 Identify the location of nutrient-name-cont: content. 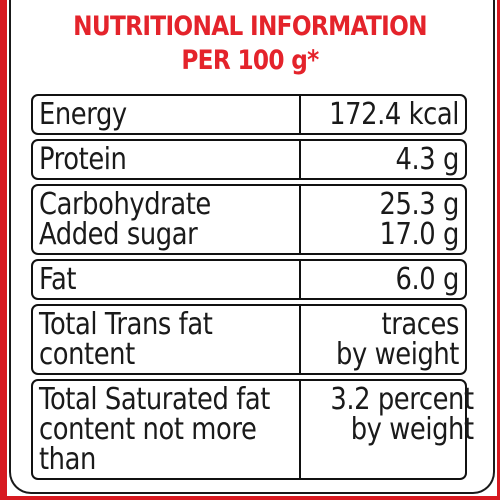
(87, 354).